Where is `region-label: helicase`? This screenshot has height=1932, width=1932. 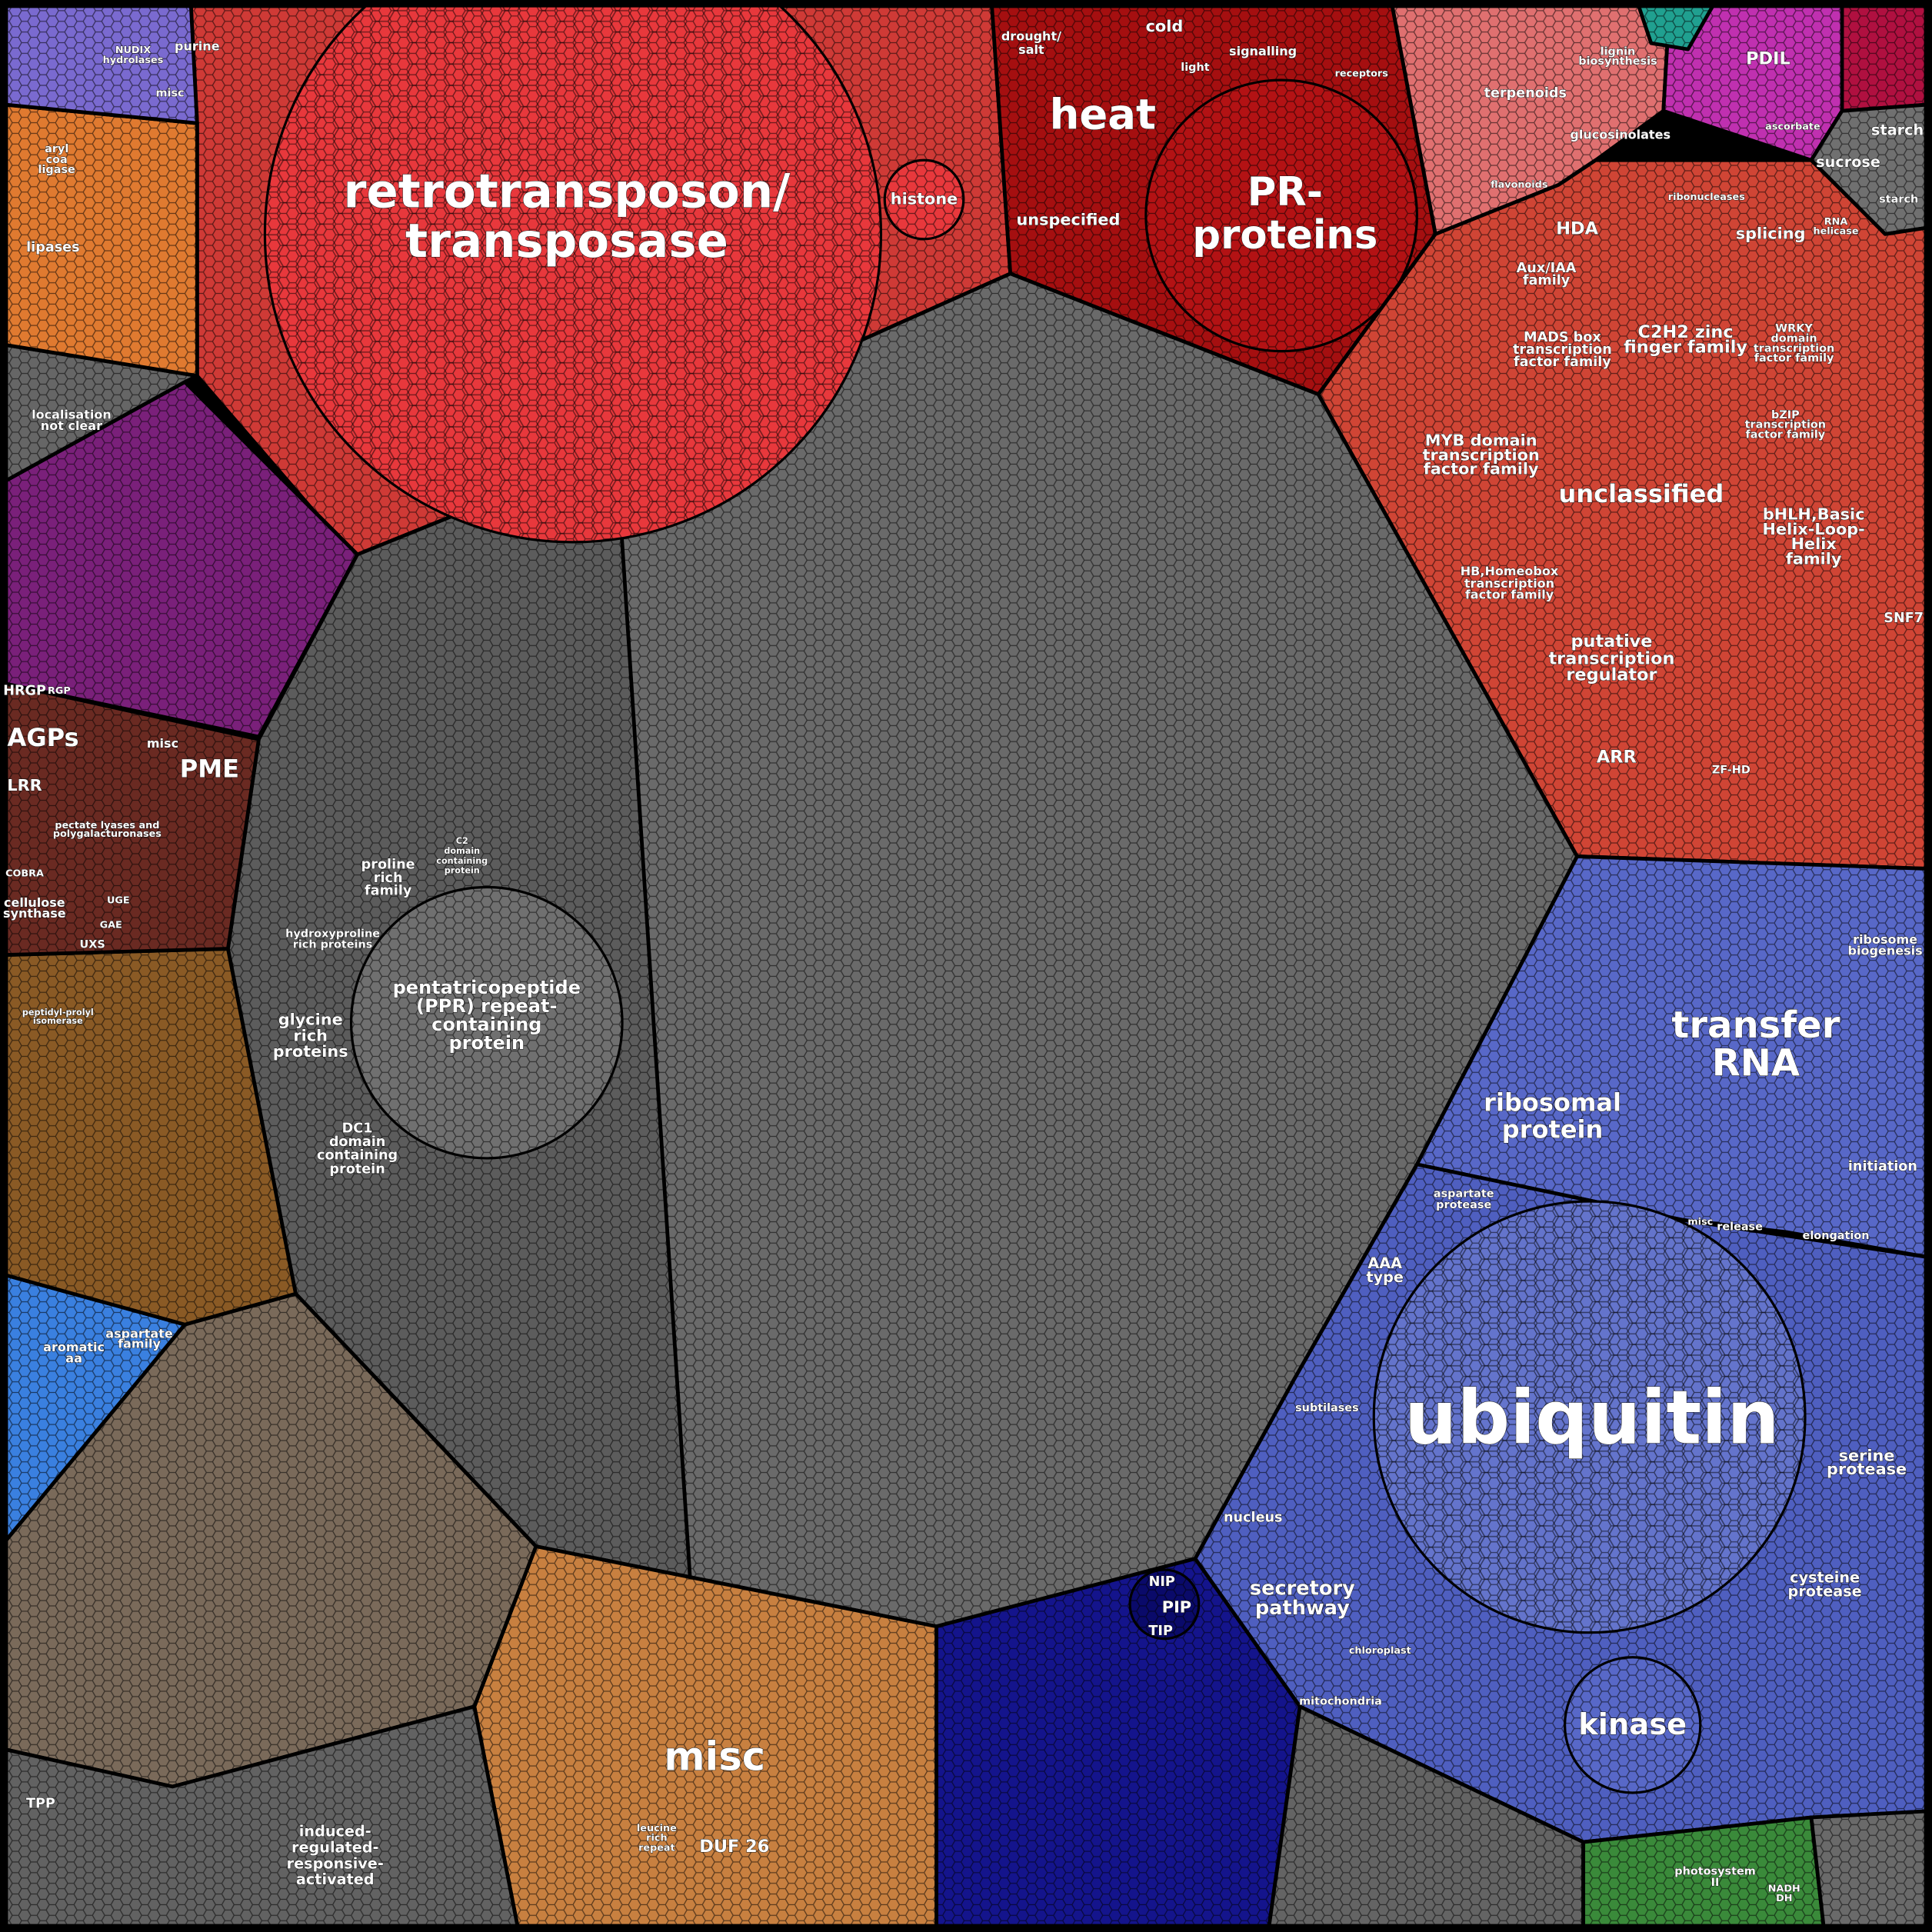
region-label: helicase is located at coordinates (1835, 232).